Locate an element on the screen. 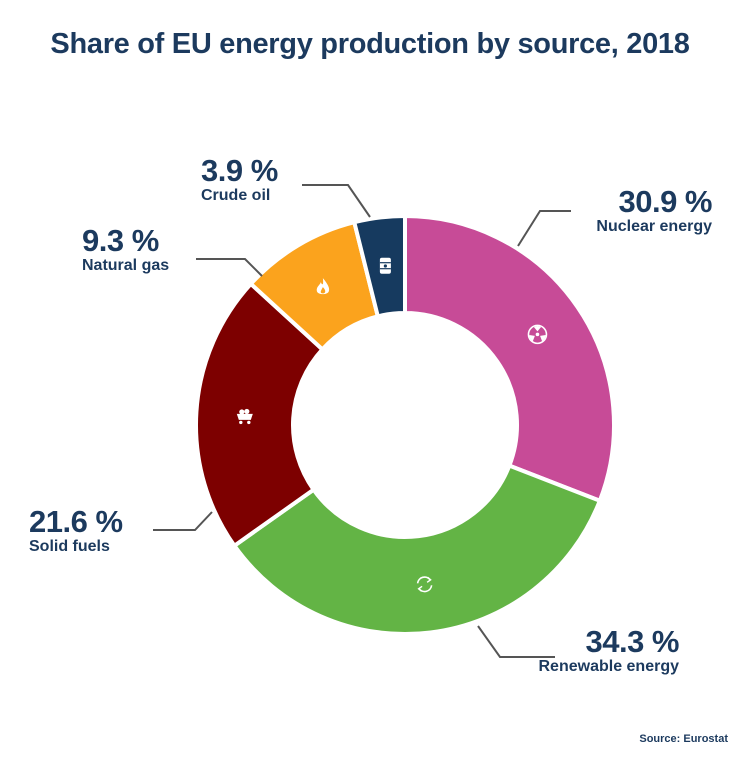  slice-value-solid-fuels: 21.6 % is located at coordinates (76, 521).